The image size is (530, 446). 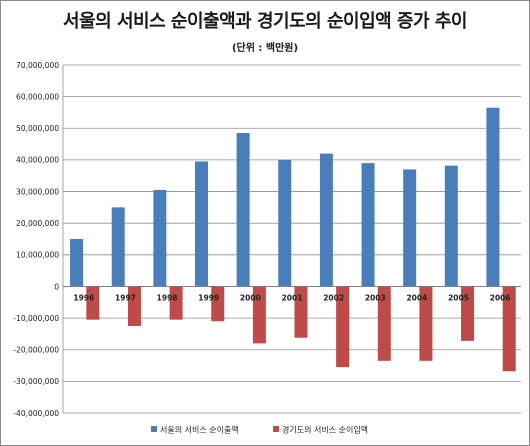 What do you see at coordinates (36, 350) in the screenshot?
I see `y-tick-label: -20,000,000` at bounding box center [36, 350].